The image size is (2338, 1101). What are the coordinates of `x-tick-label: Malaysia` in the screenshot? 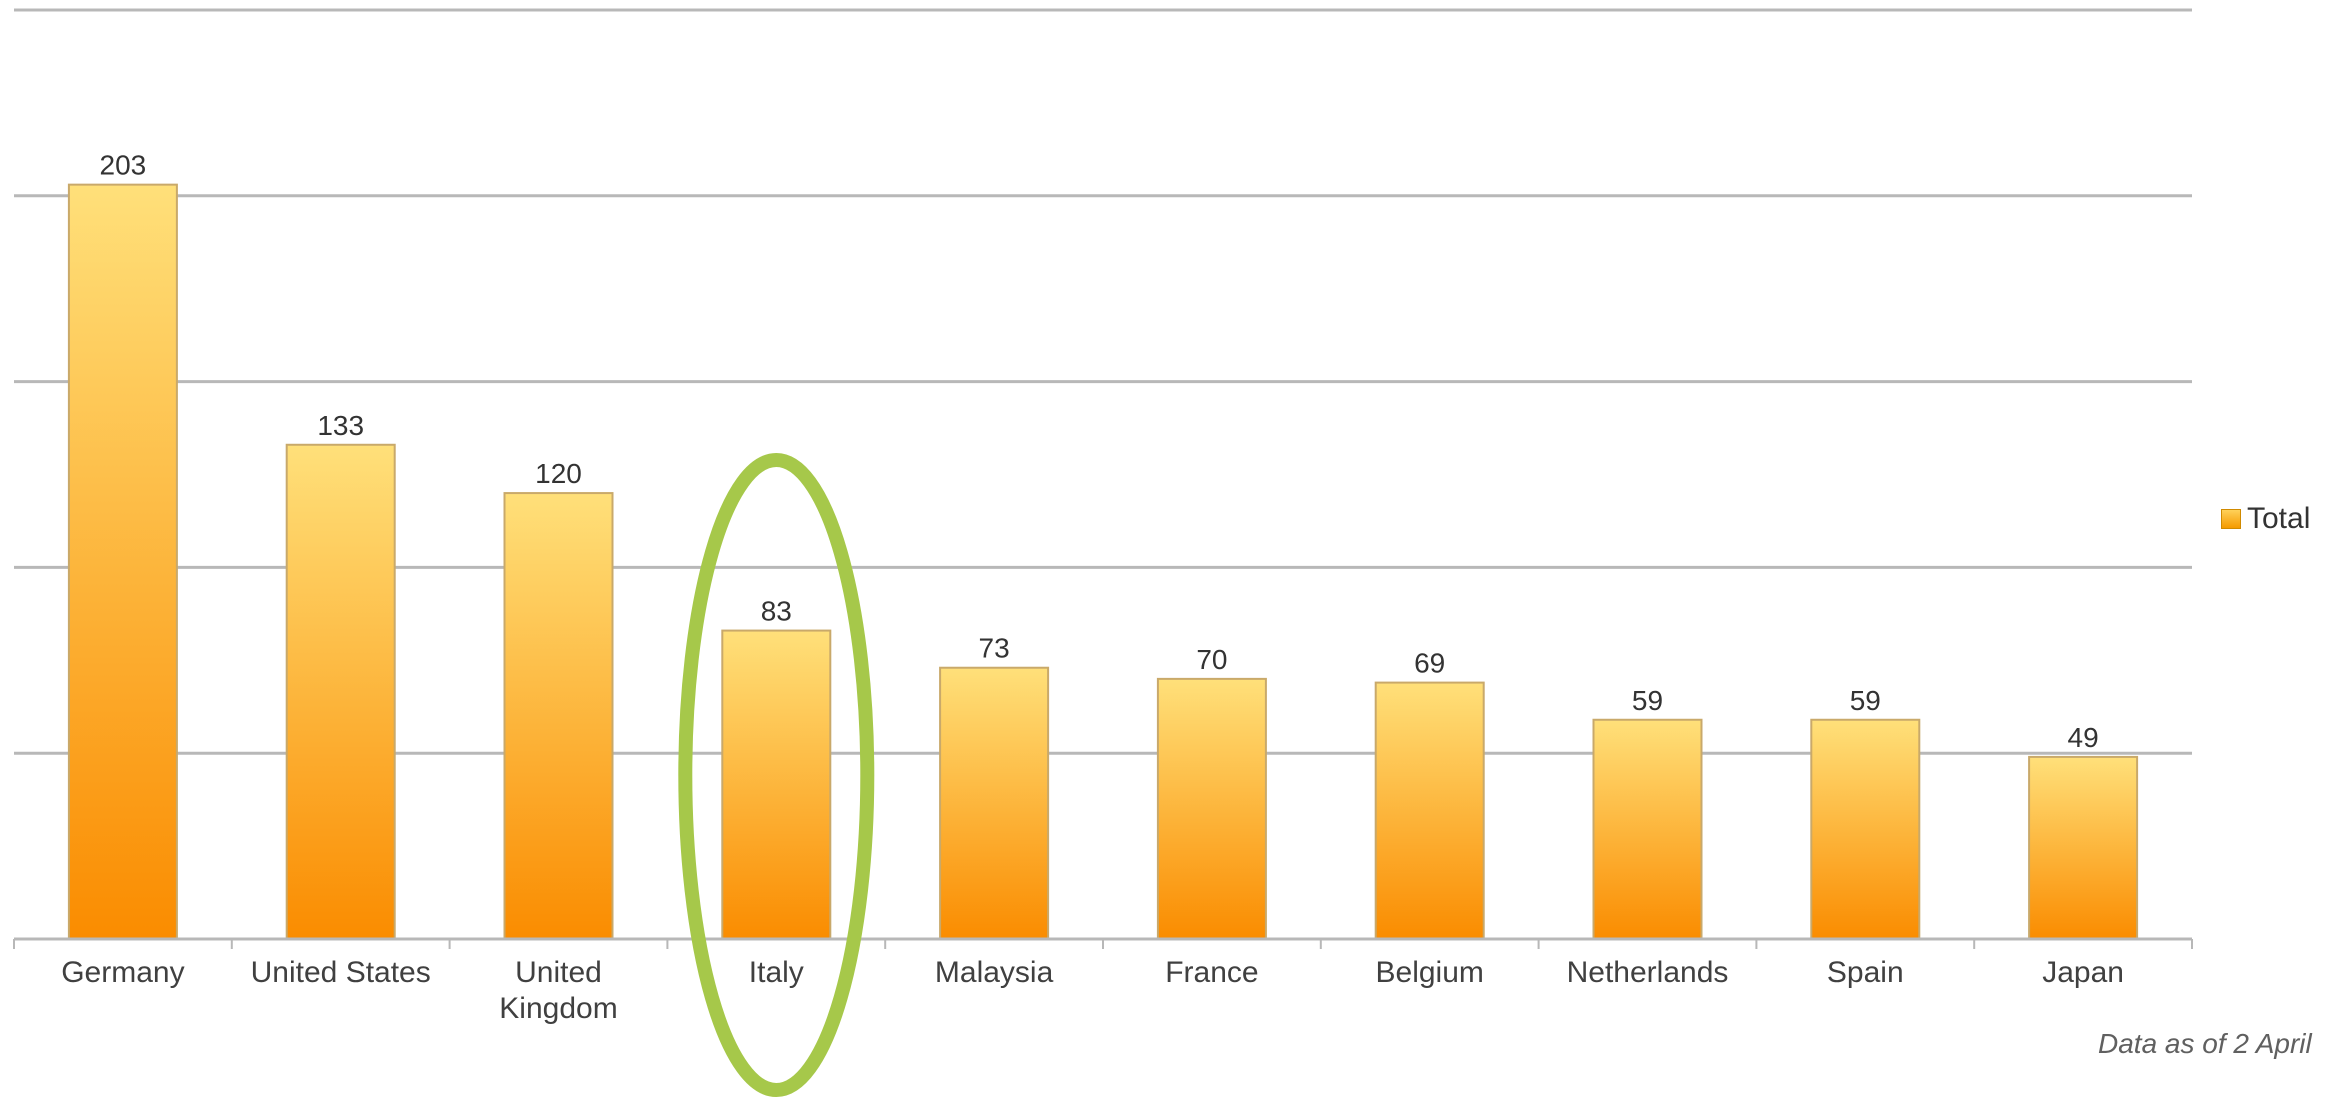 It's located at (994, 972).